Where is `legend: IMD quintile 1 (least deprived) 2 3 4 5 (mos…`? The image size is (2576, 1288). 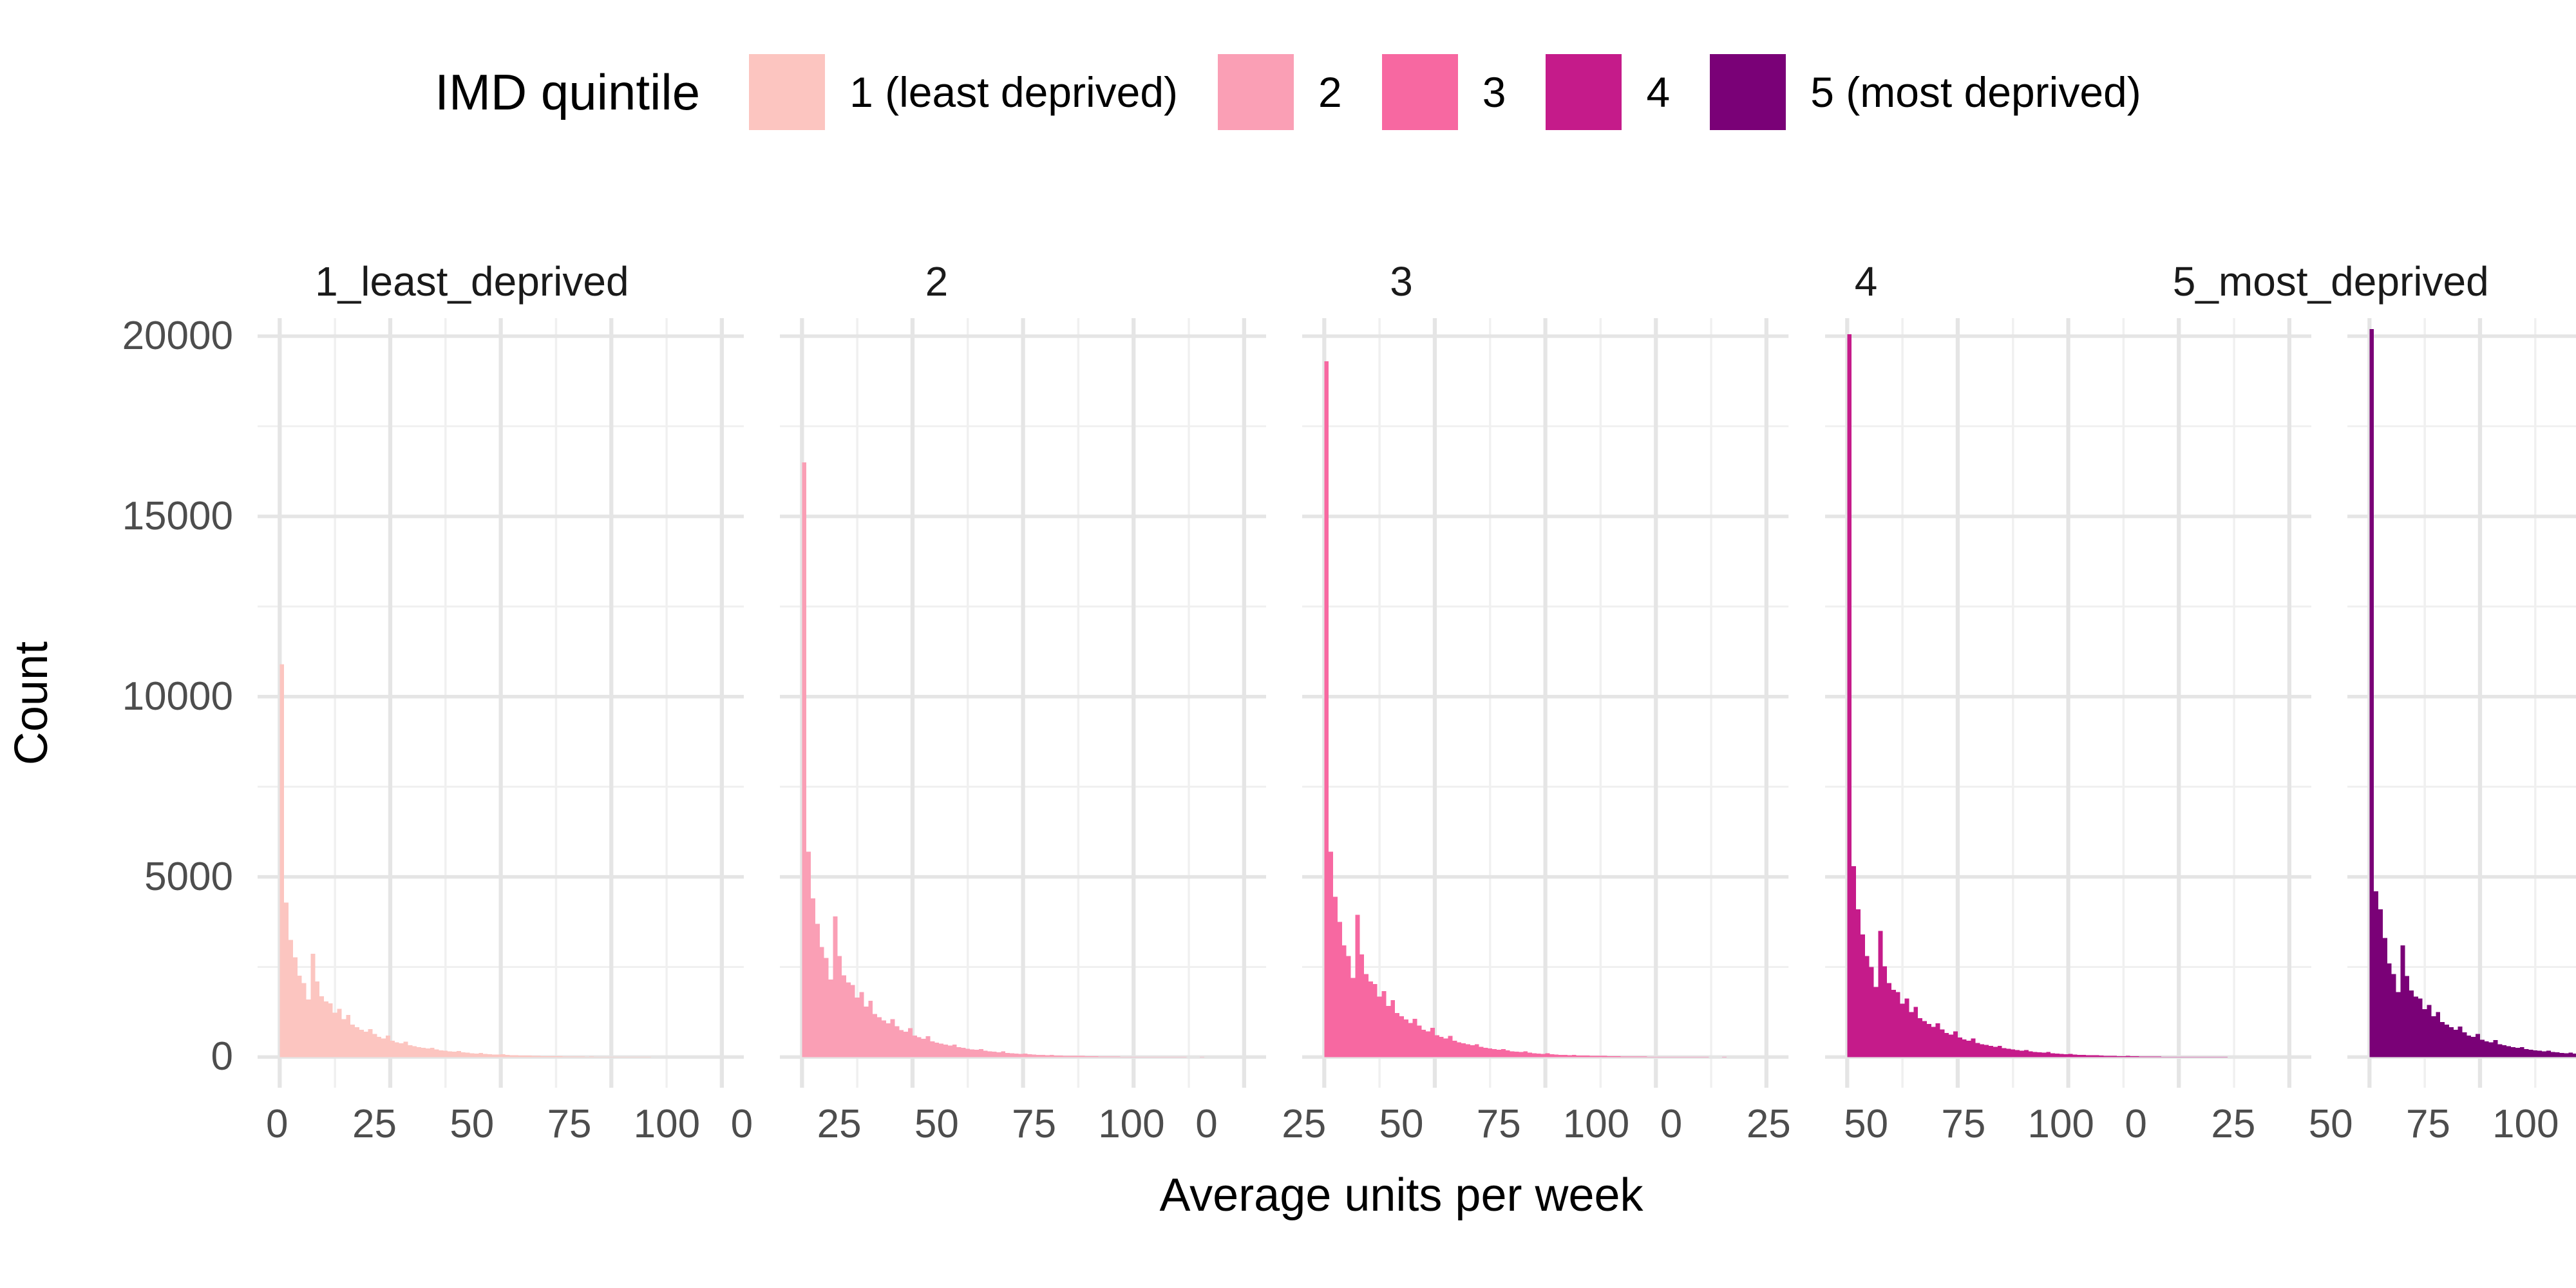
legend: IMD quintile 1 (least deprived) 2 3 4 5 (mos… is located at coordinates (1288, 65).